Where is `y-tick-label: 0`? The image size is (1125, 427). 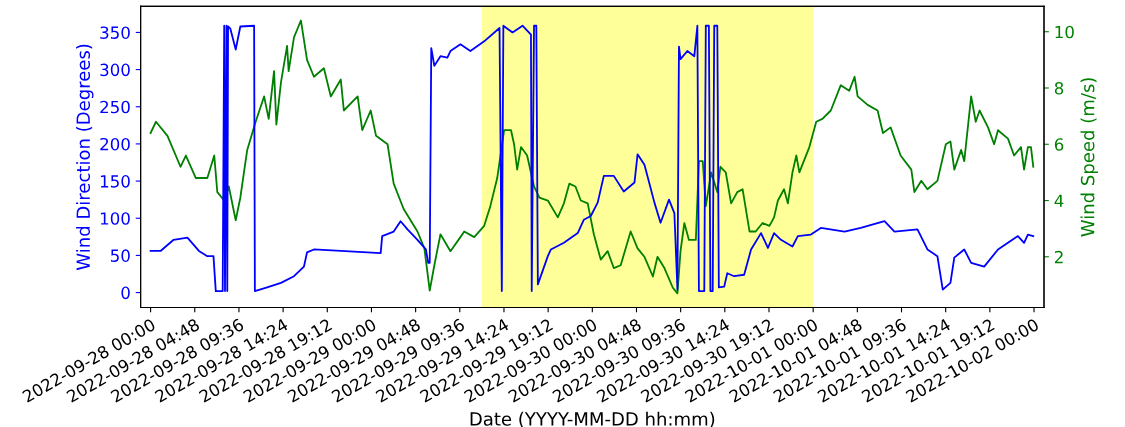 y-tick-label: 0 is located at coordinates (125, 293).